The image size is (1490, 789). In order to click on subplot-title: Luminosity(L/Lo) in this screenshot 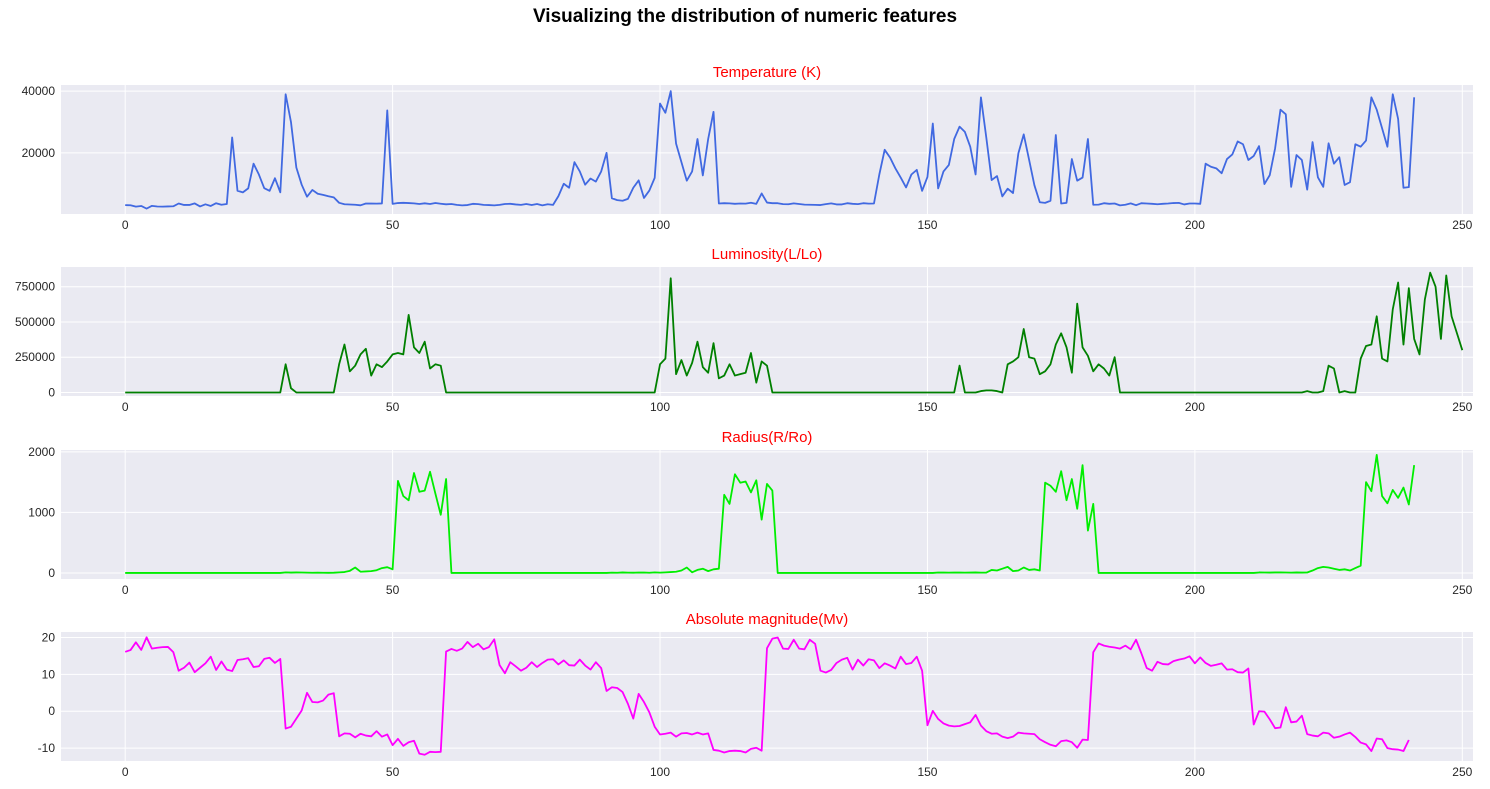, I will do `click(767, 254)`.